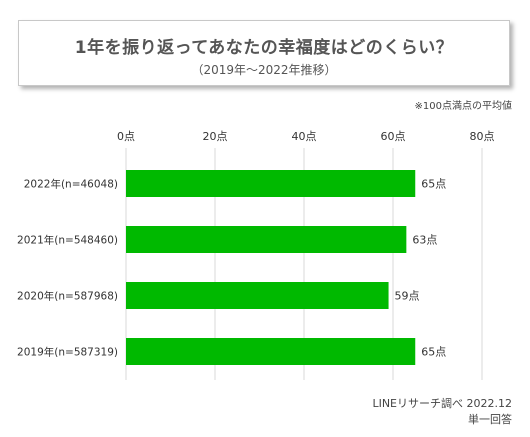  Describe the element at coordinates (424, 240) in the screenshot. I see `data-label: 63点` at that location.